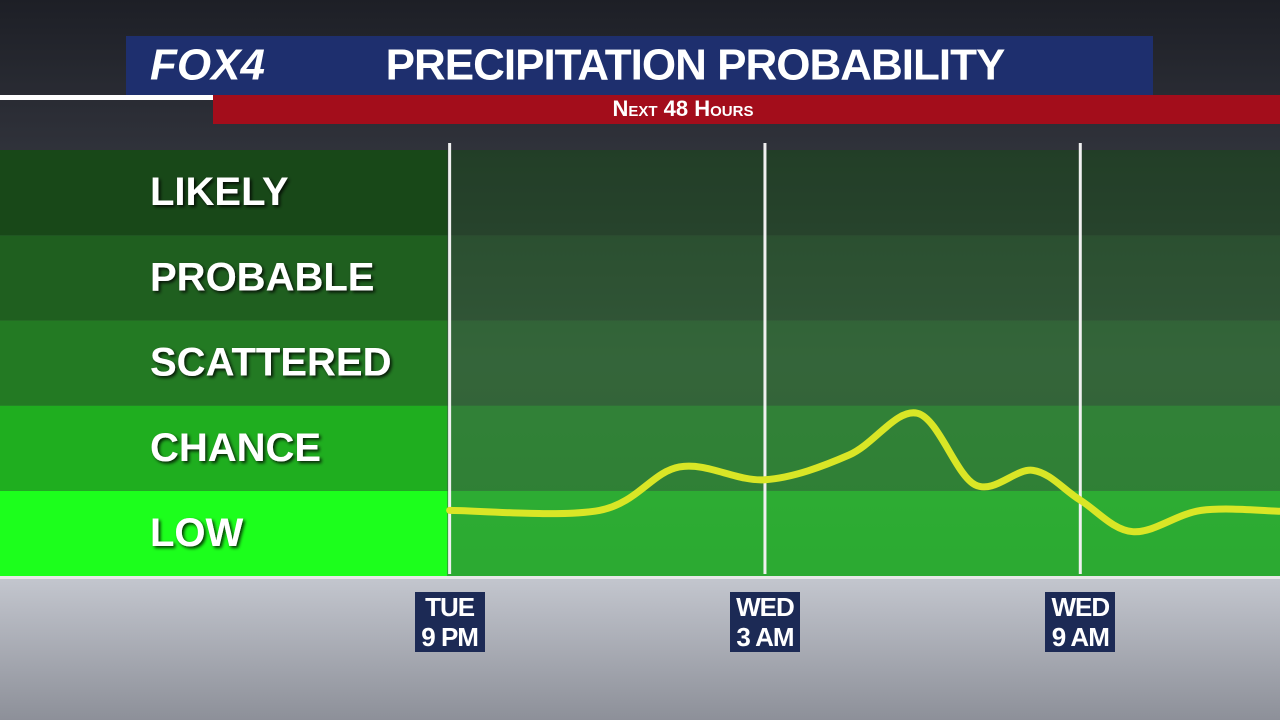 The height and width of the screenshot is (720, 1280). What do you see at coordinates (235, 448) in the screenshot?
I see `y-tick-label: CHANCE` at bounding box center [235, 448].